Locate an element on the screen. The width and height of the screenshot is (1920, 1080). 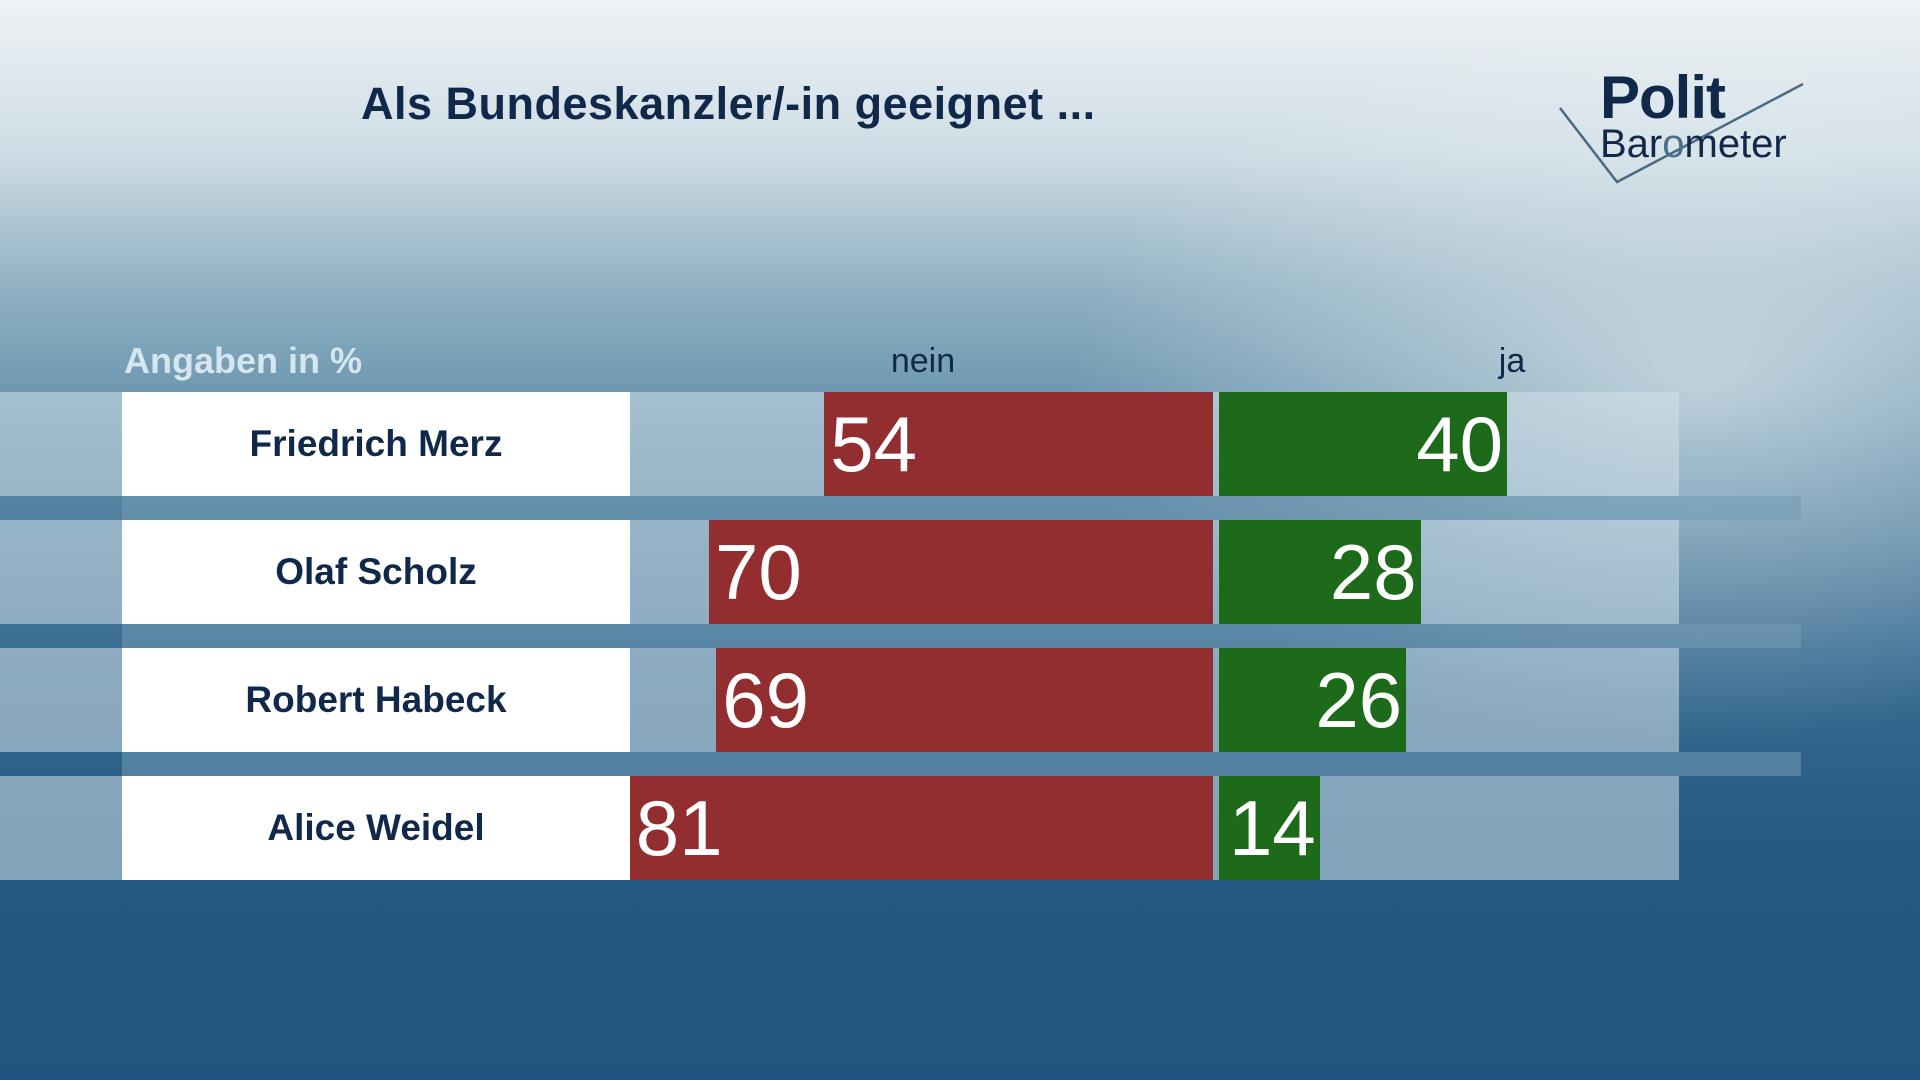
category-label: Olaf Scholz is located at coordinates (376, 572).